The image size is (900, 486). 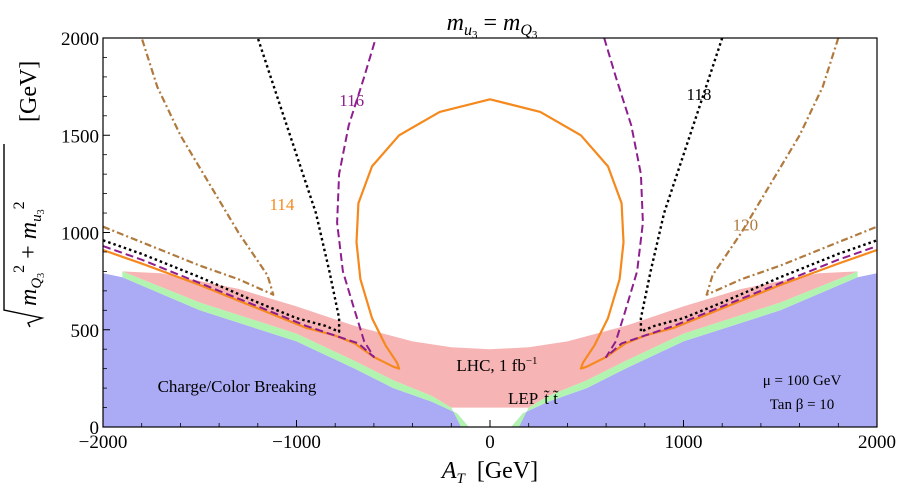 I want to click on y-axis-term2-sq: 2, so click(x=19, y=205).